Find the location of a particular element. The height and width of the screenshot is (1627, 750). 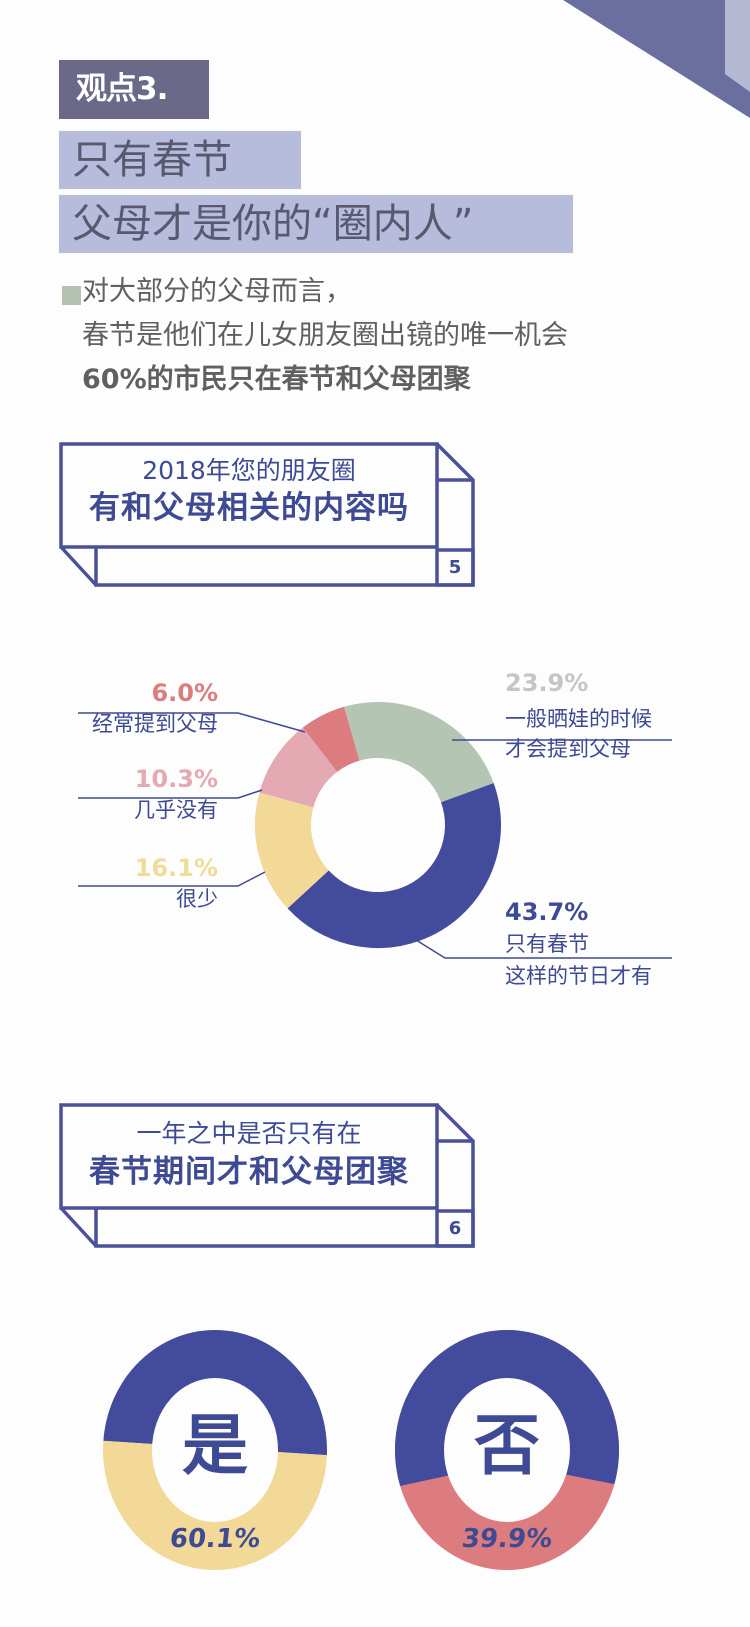

label-kids-text-1: 一般晒娃的时候 is located at coordinates (578, 719).